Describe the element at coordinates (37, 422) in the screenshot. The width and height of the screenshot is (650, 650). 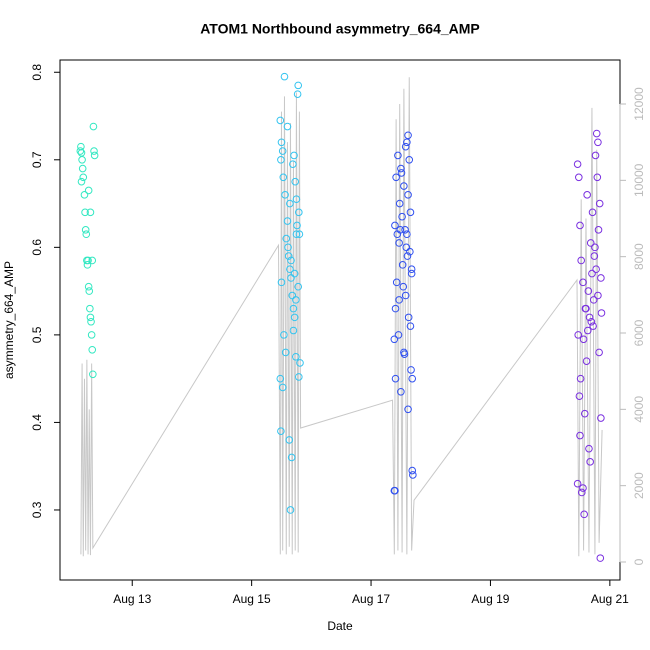
I see `y-tick-label: 0.4` at that location.